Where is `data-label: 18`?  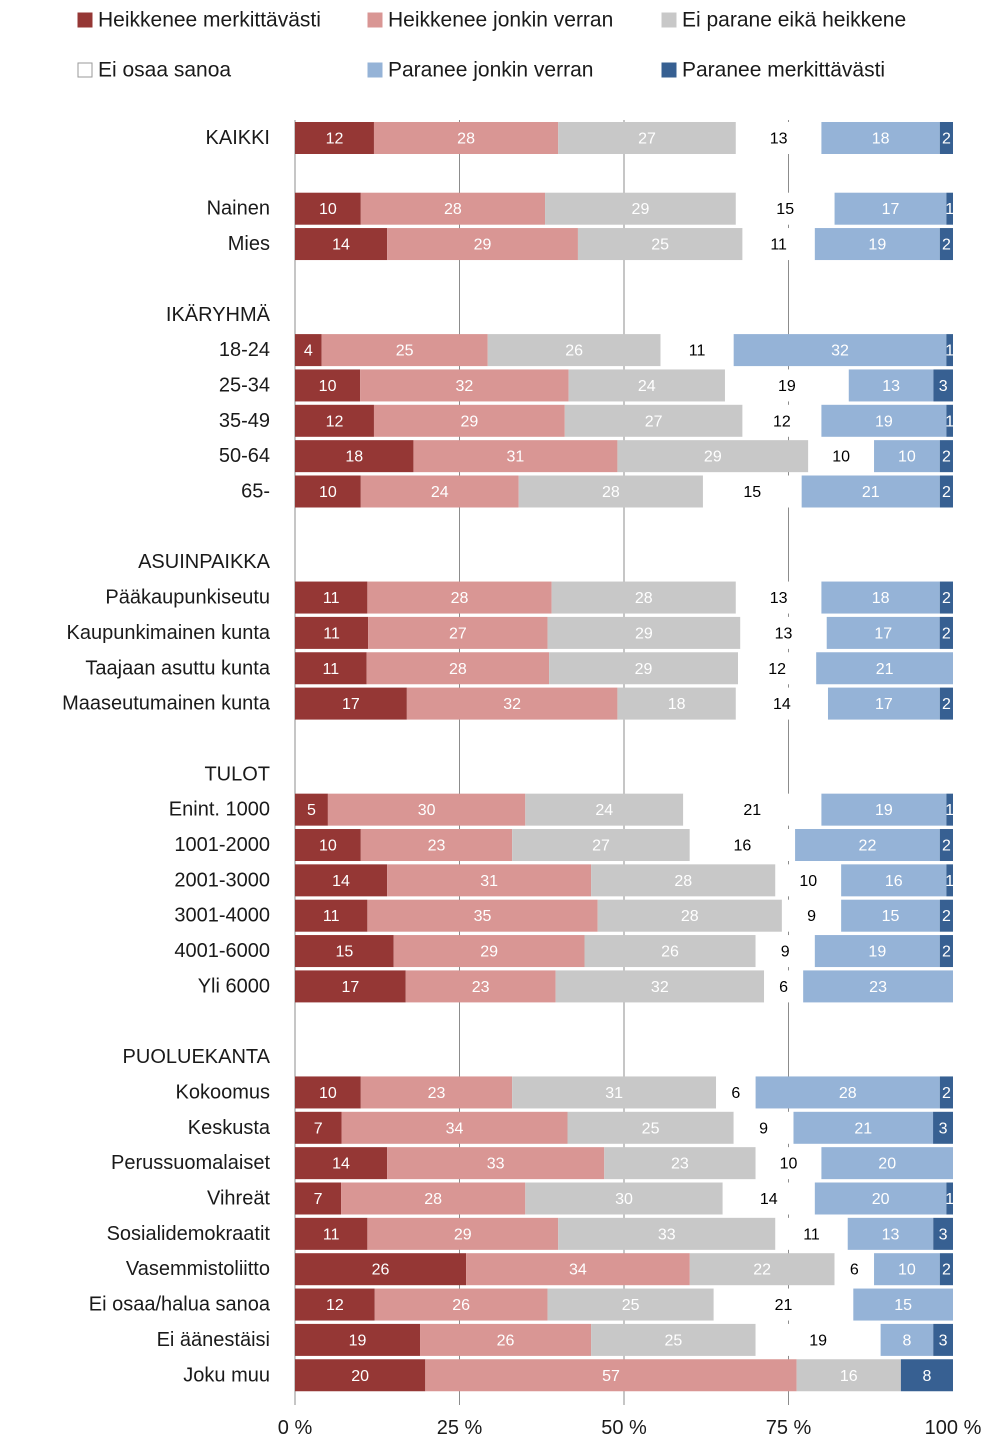 data-label: 18 is located at coordinates (881, 598).